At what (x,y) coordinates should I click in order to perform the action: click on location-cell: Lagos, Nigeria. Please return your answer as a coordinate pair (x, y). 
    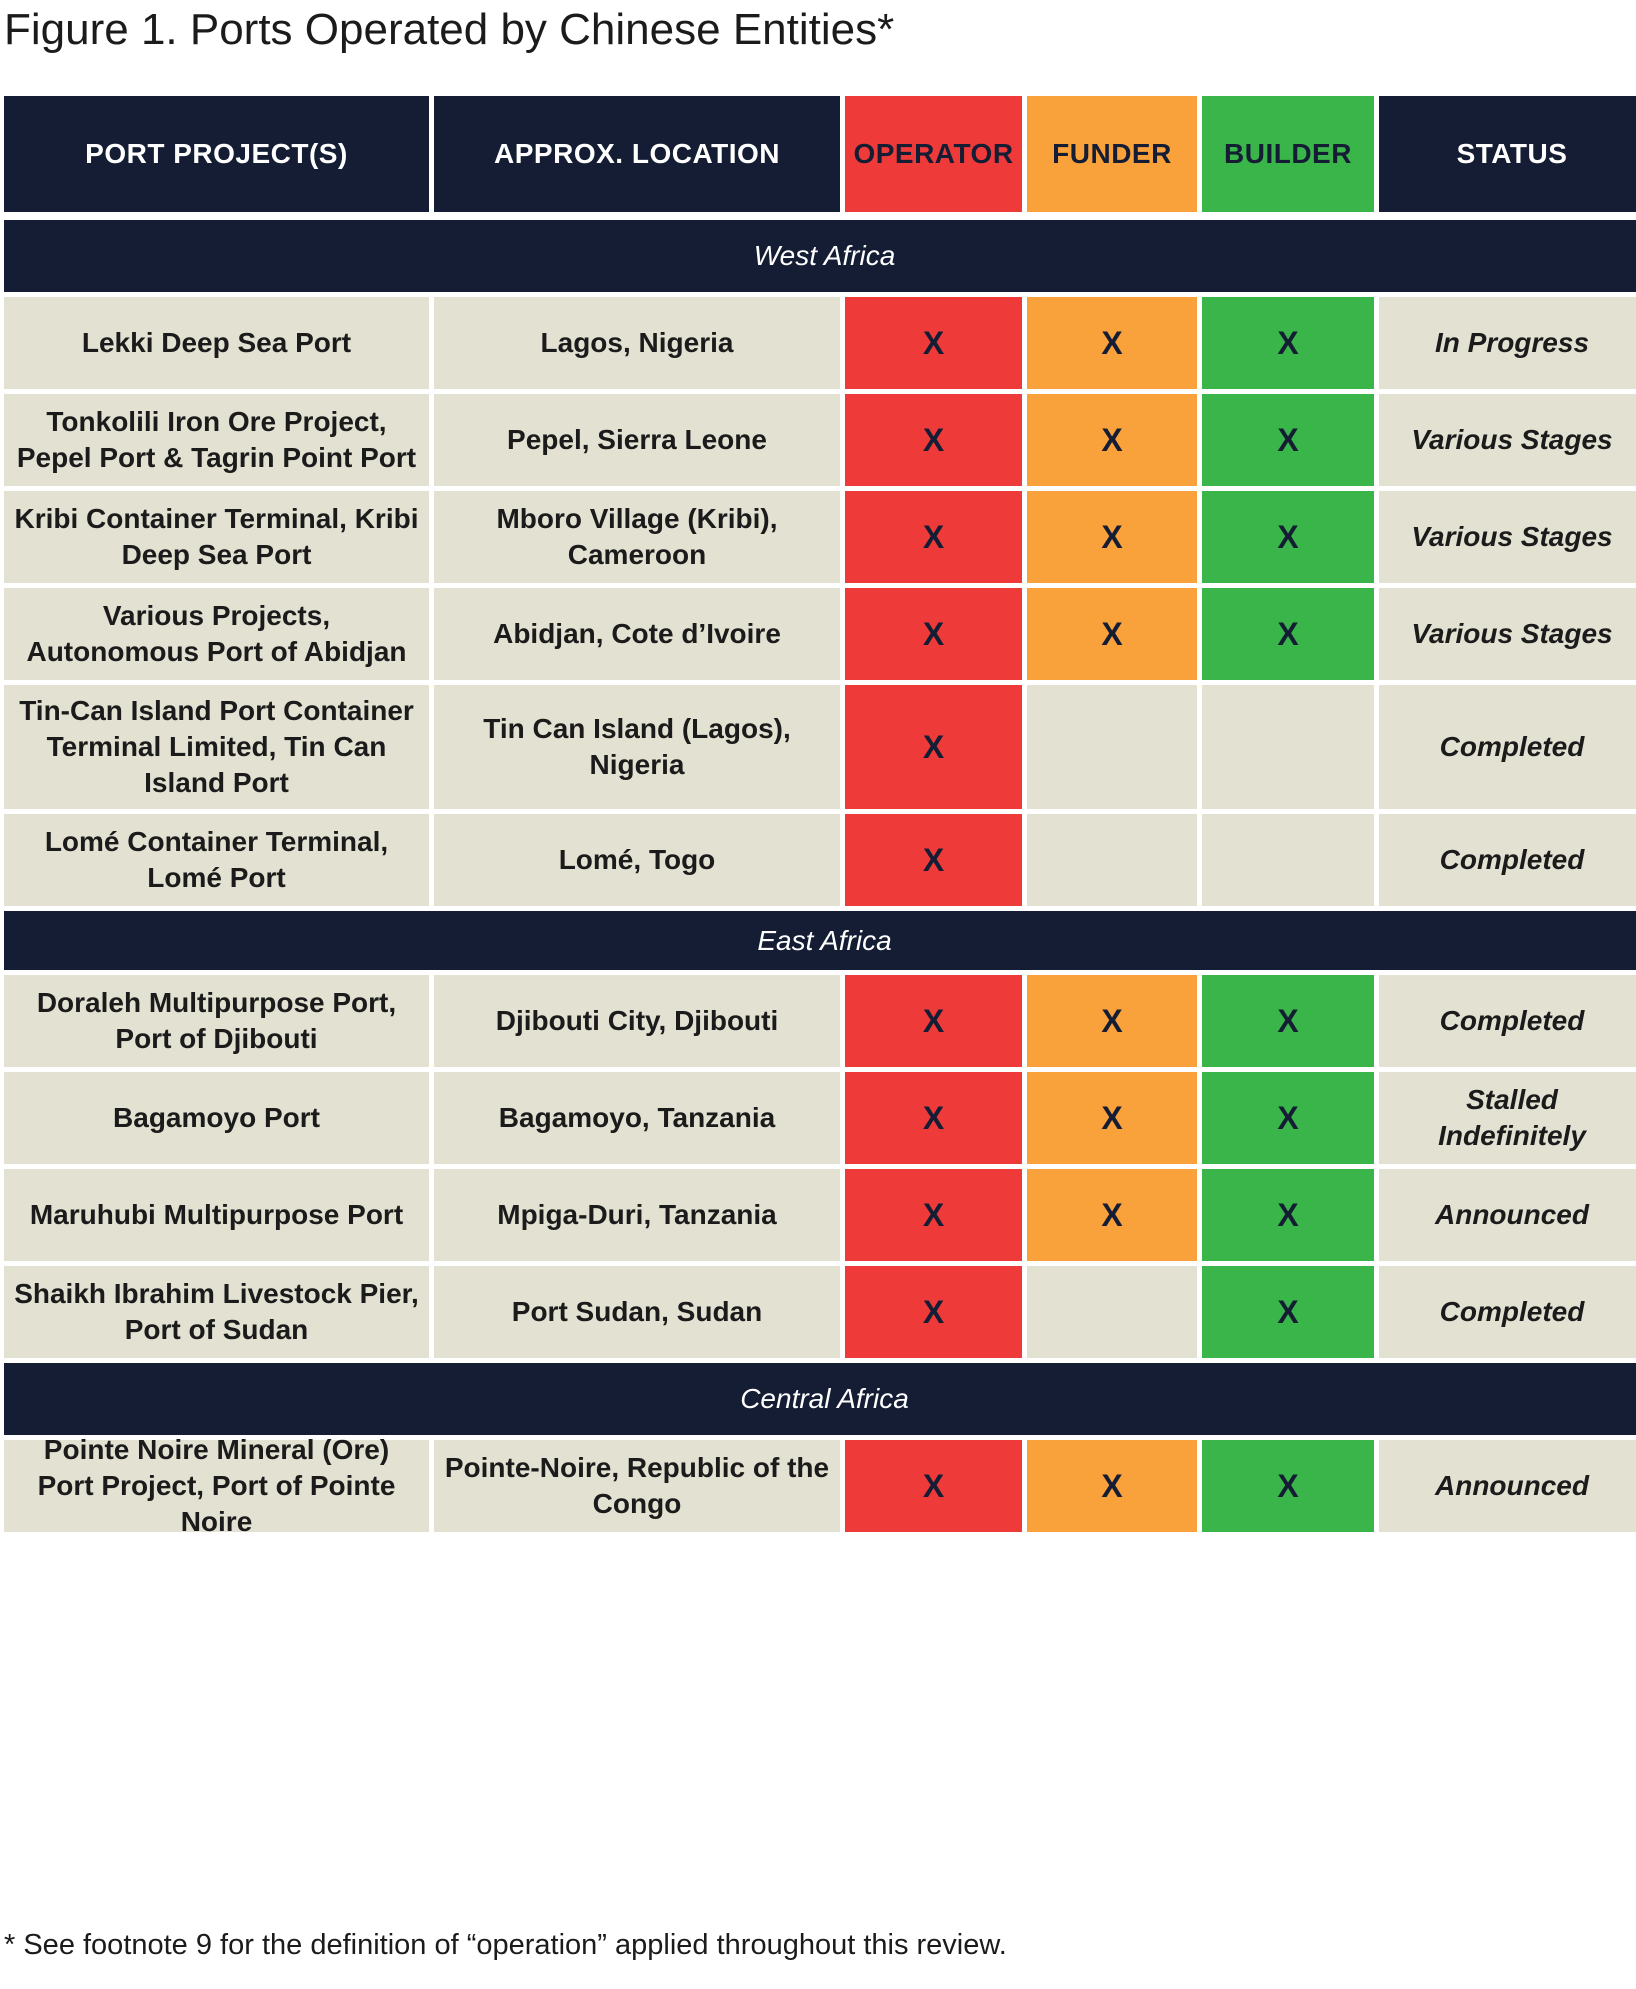
    Looking at the image, I should click on (637, 345).